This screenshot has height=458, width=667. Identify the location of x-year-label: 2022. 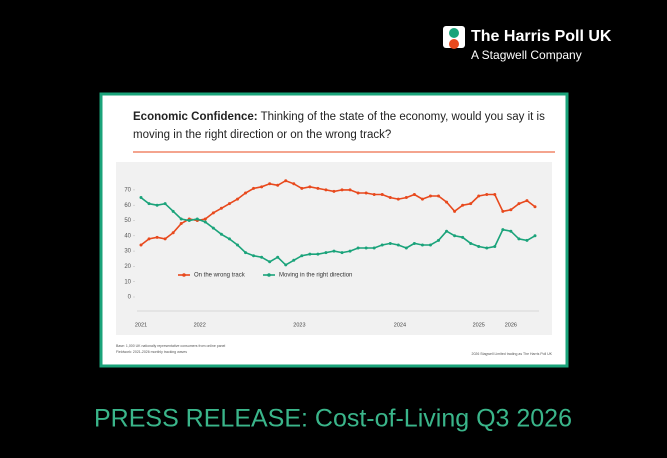
(200, 325).